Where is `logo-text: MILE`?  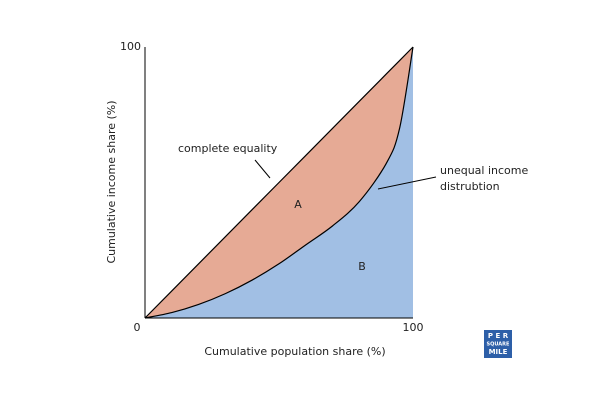 logo-text: MILE is located at coordinates (498, 352).